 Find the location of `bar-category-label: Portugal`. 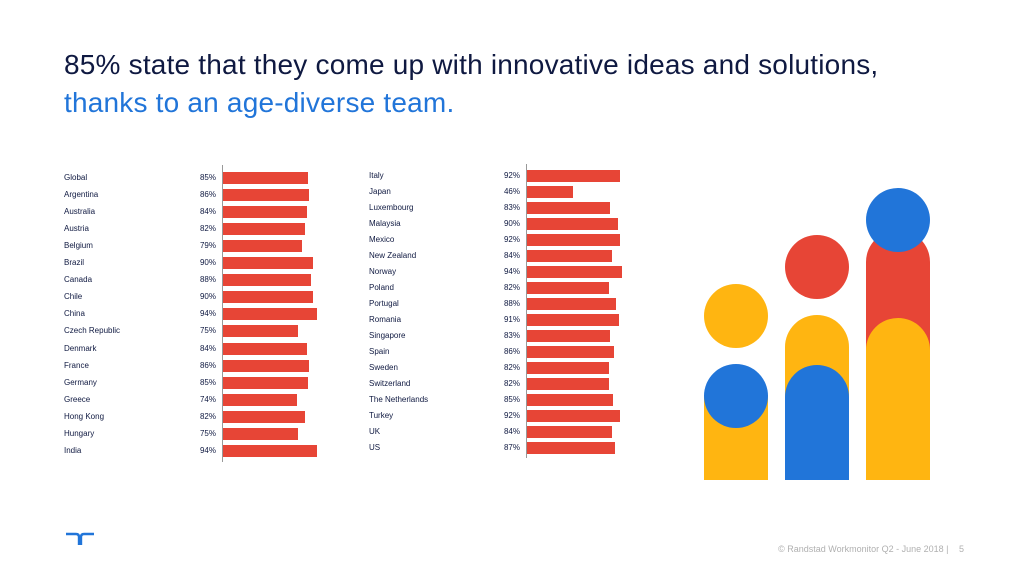

bar-category-label: Portugal is located at coordinates (384, 303).